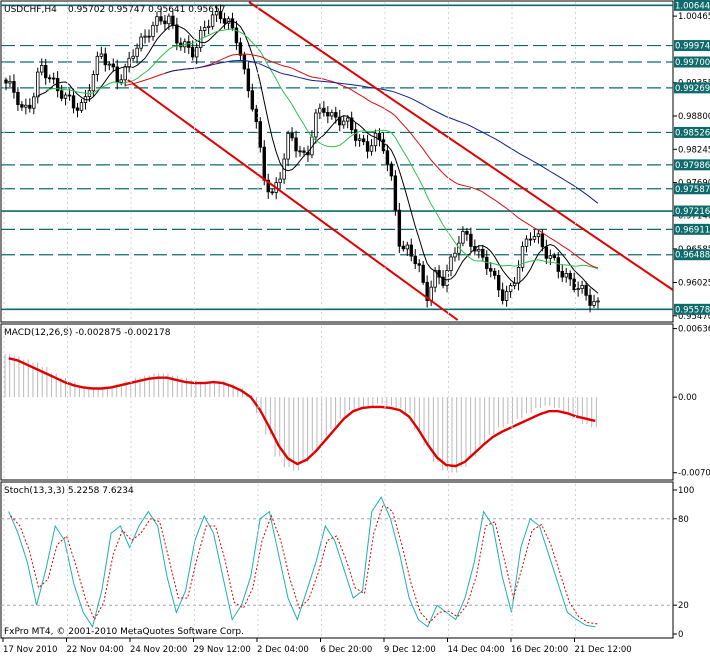 This screenshot has width=710, height=656. I want to click on price-tick-label: 0.95470, so click(694, 317).